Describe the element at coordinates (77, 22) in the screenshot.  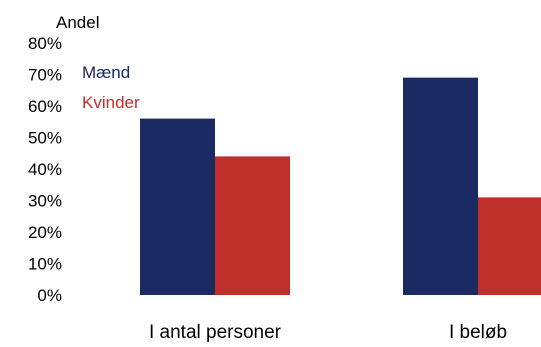
I see `y-axis-label: Andel` at that location.